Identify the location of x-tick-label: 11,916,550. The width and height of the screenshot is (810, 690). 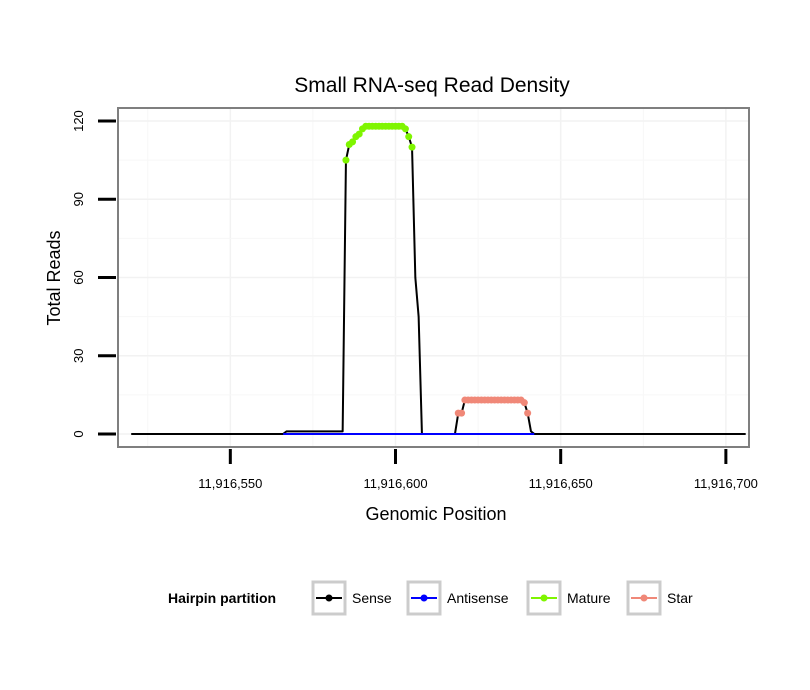
(230, 483).